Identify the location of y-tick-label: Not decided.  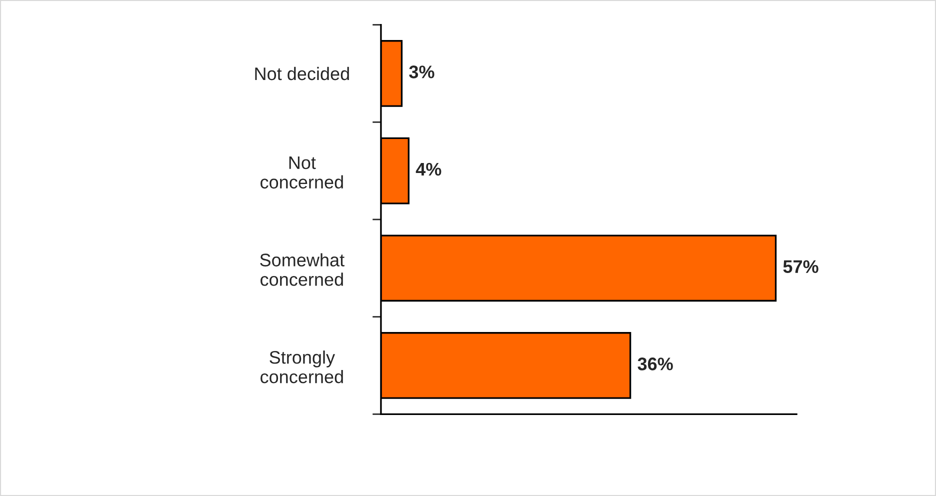
(302, 73).